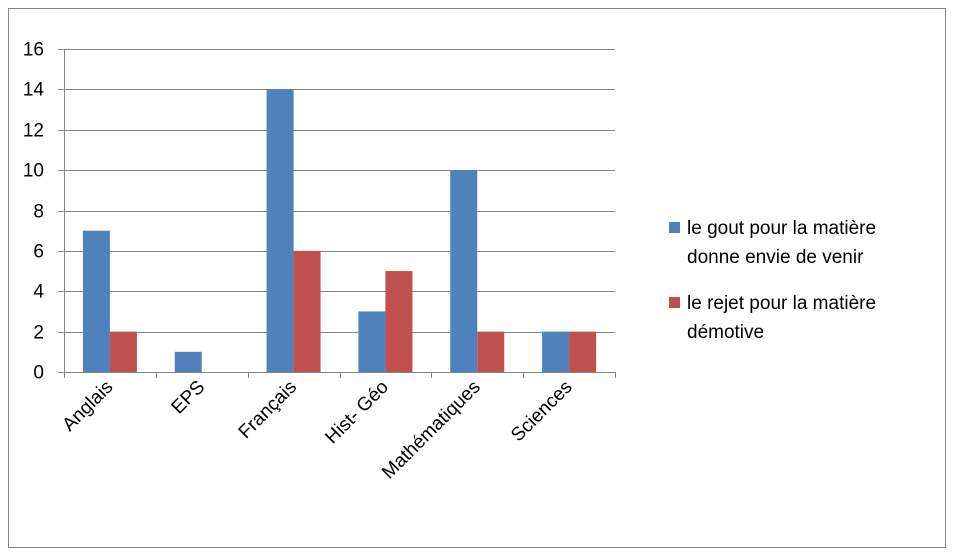 The height and width of the screenshot is (556, 954). What do you see at coordinates (38, 292) in the screenshot?
I see `y-tick-label: 4` at bounding box center [38, 292].